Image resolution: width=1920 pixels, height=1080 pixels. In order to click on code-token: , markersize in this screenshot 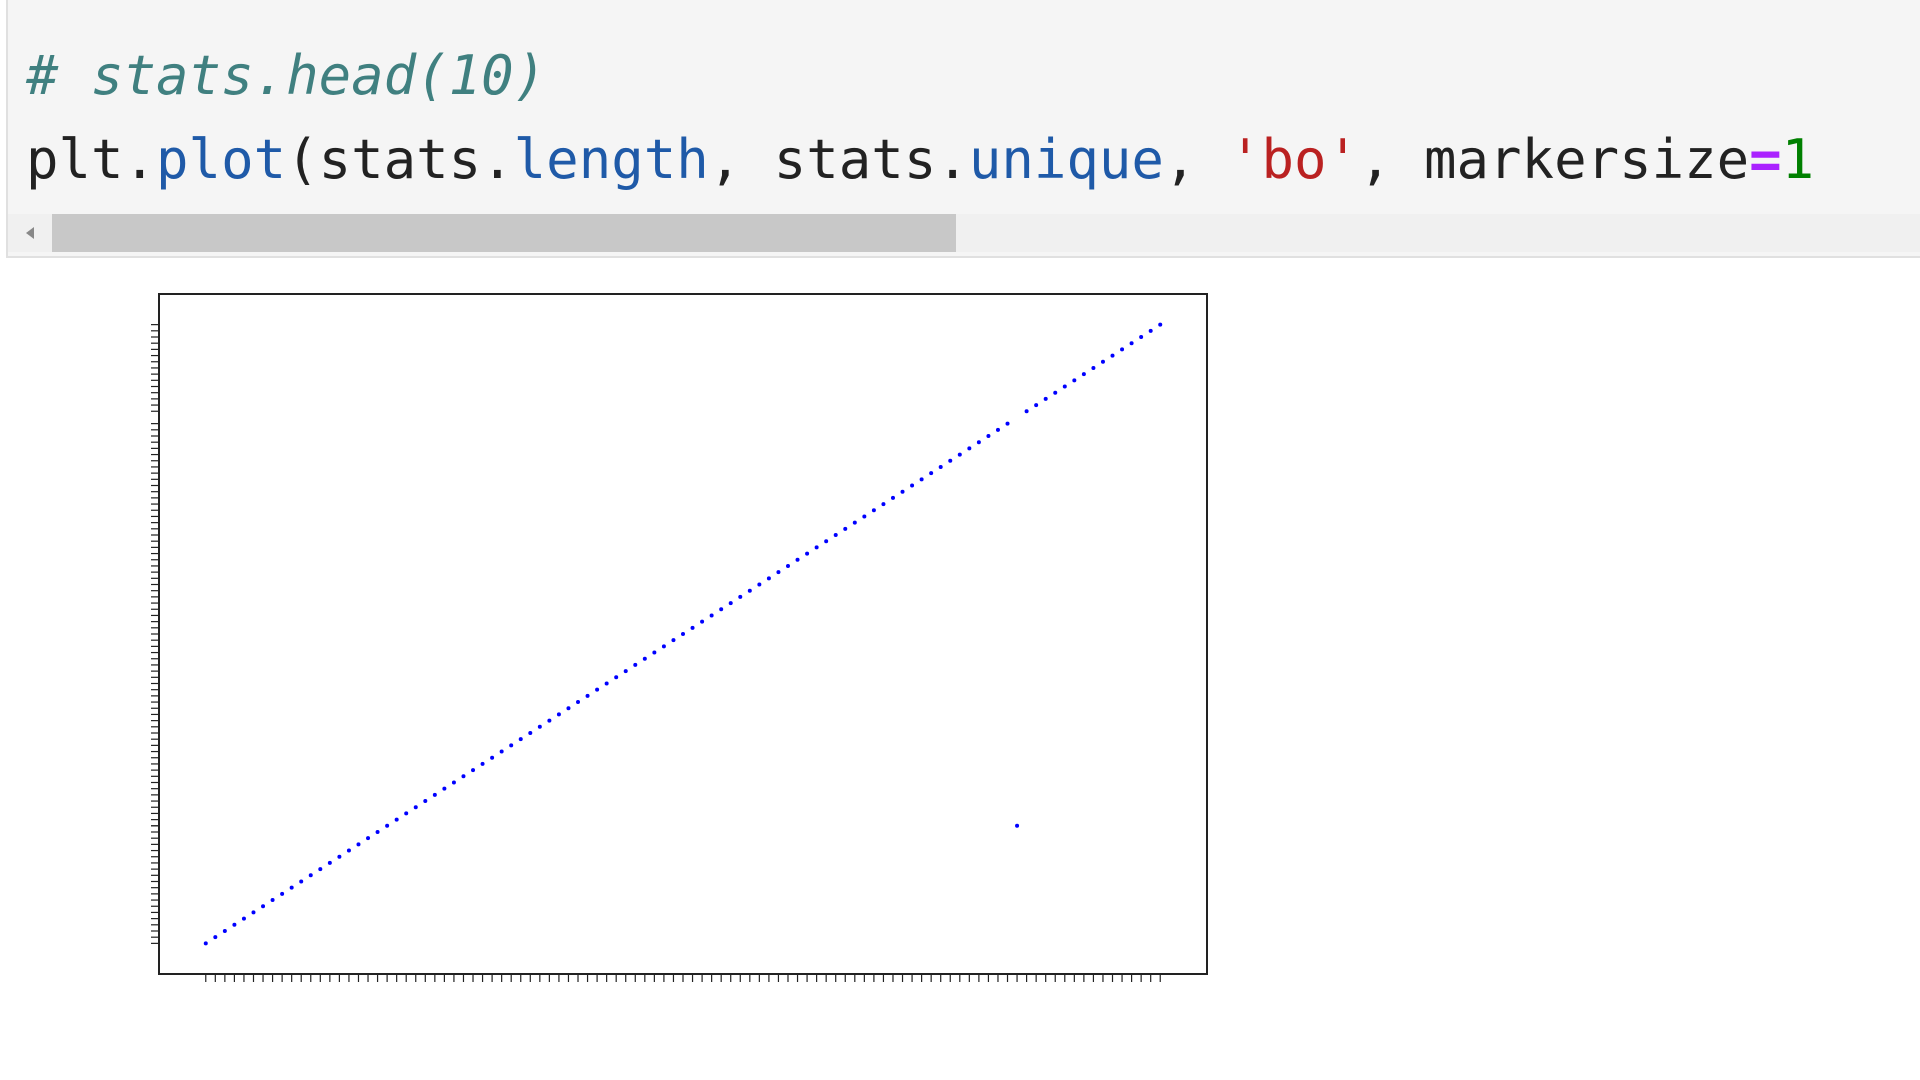, I will do `click(1554, 159)`.